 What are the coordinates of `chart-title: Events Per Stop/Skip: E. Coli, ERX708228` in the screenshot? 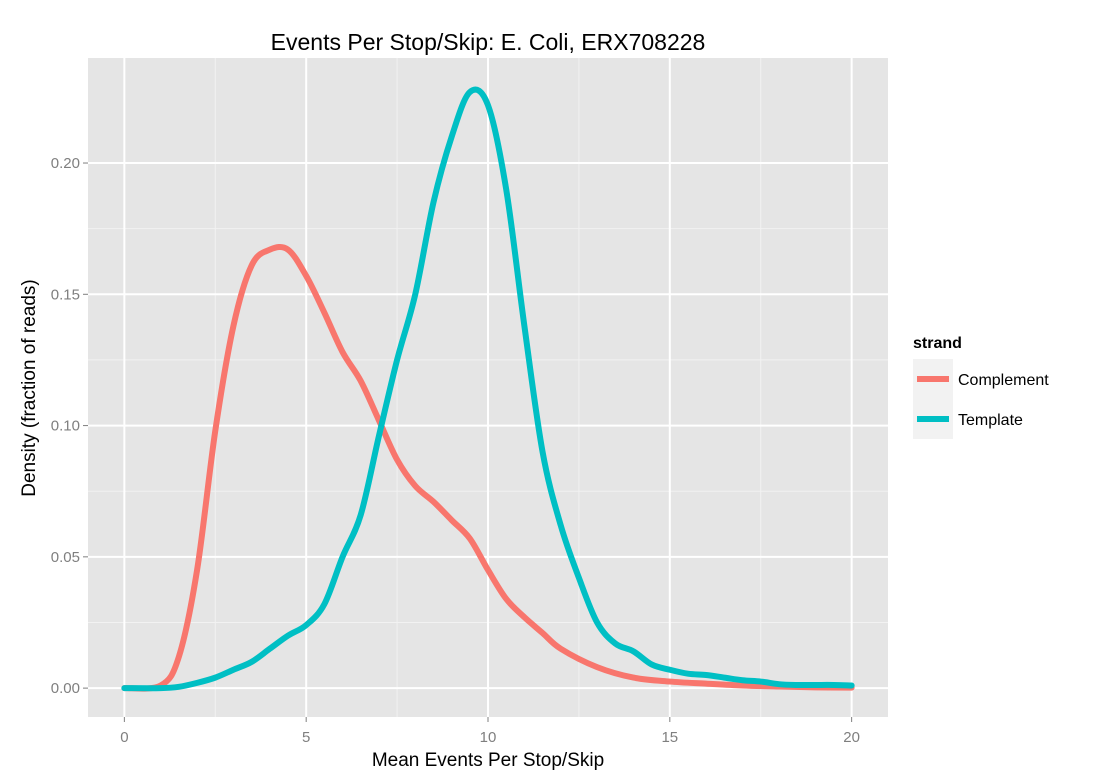 It's located at (488, 42).